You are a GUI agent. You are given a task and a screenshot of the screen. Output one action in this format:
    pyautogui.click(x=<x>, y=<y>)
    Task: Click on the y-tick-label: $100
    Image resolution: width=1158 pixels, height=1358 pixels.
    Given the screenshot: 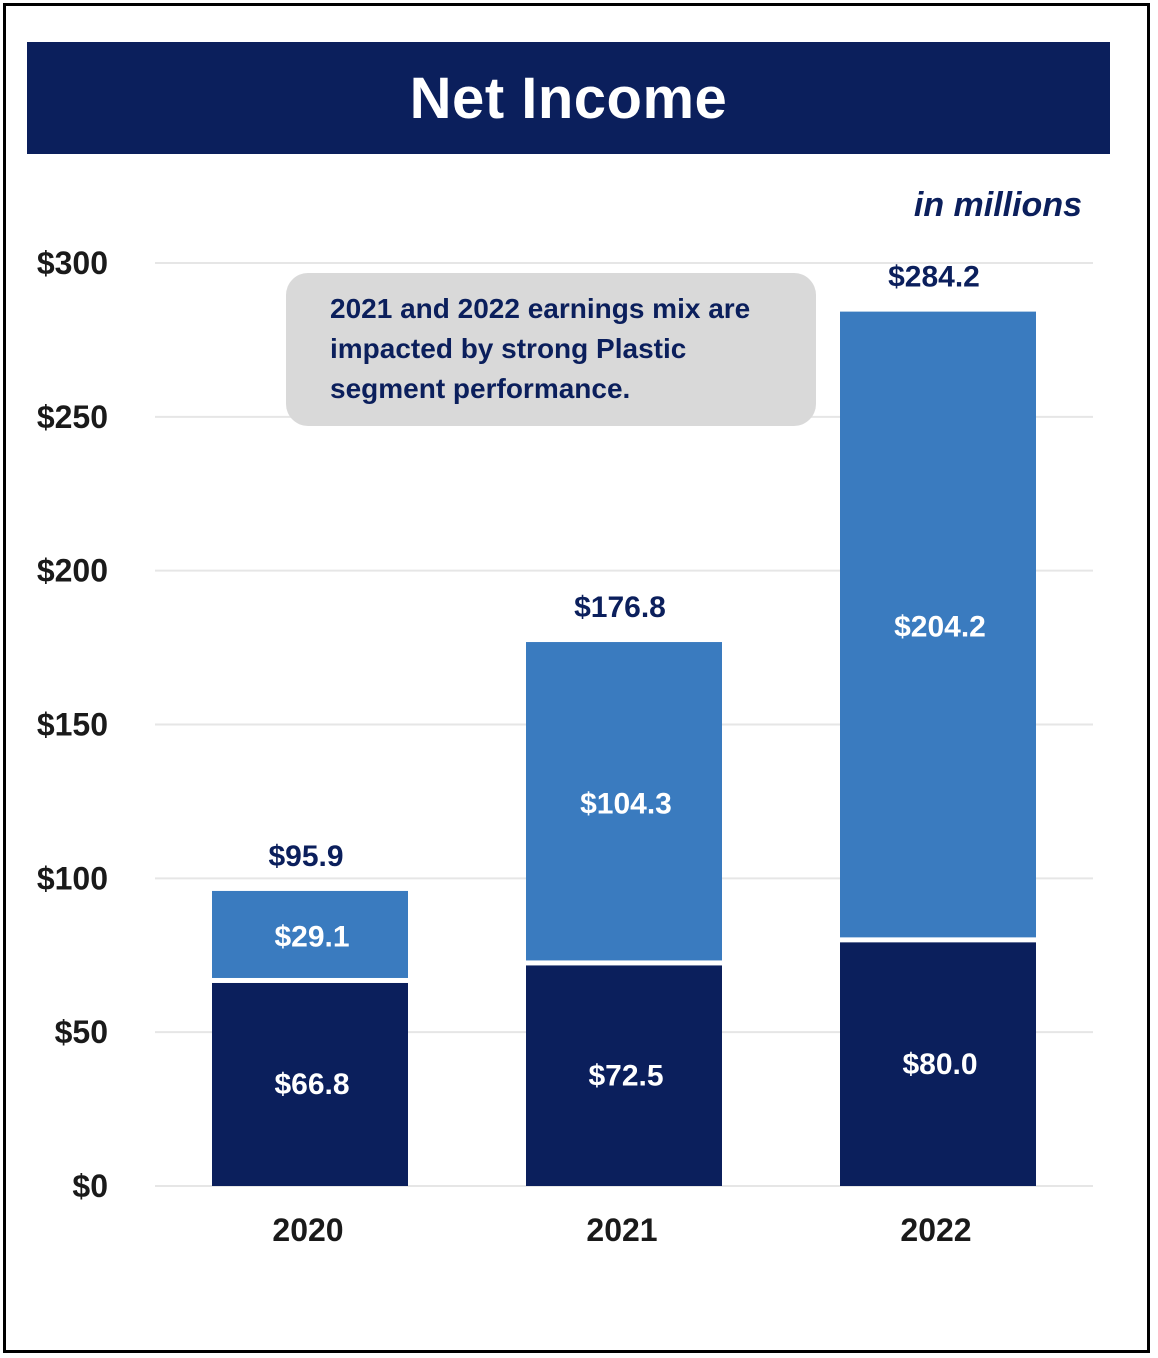 What is the action you would take?
    pyautogui.click(x=72, y=878)
    